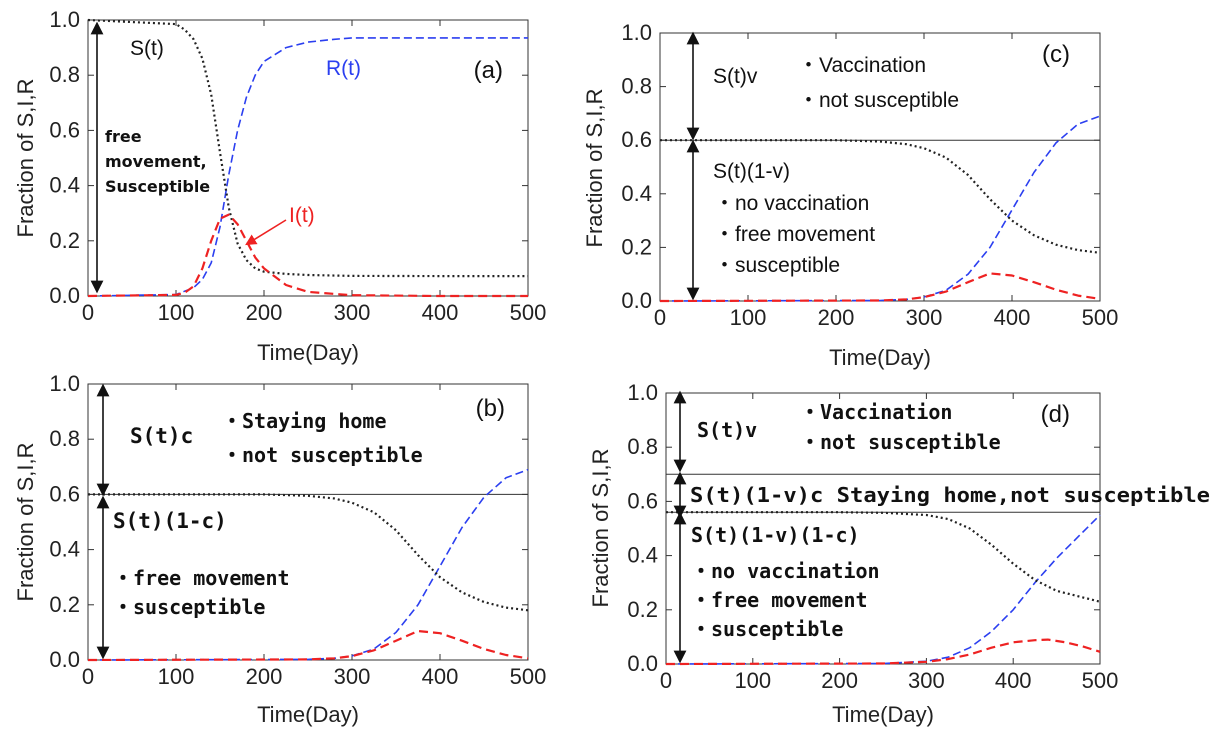 The image size is (1221, 729). What do you see at coordinates (883, 528) in the screenshot?
I see `axis-ticks` at bounding box center [883, 528].